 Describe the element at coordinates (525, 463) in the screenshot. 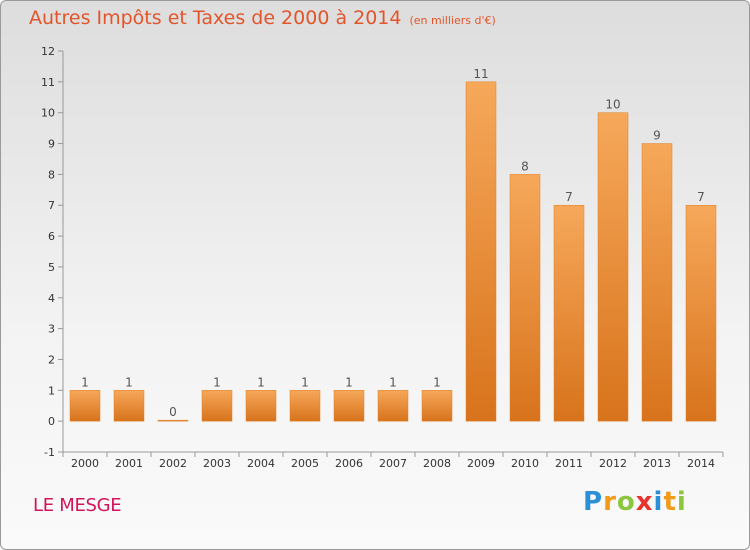

I see `x-tick-label: 2010` at that location.